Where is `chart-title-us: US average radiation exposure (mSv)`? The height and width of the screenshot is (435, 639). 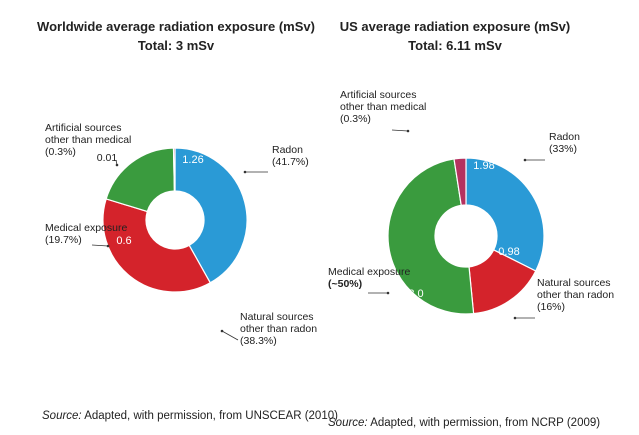
chart-title-us: US average radiation exposure (mSv) is located at coordinates (455, 26).